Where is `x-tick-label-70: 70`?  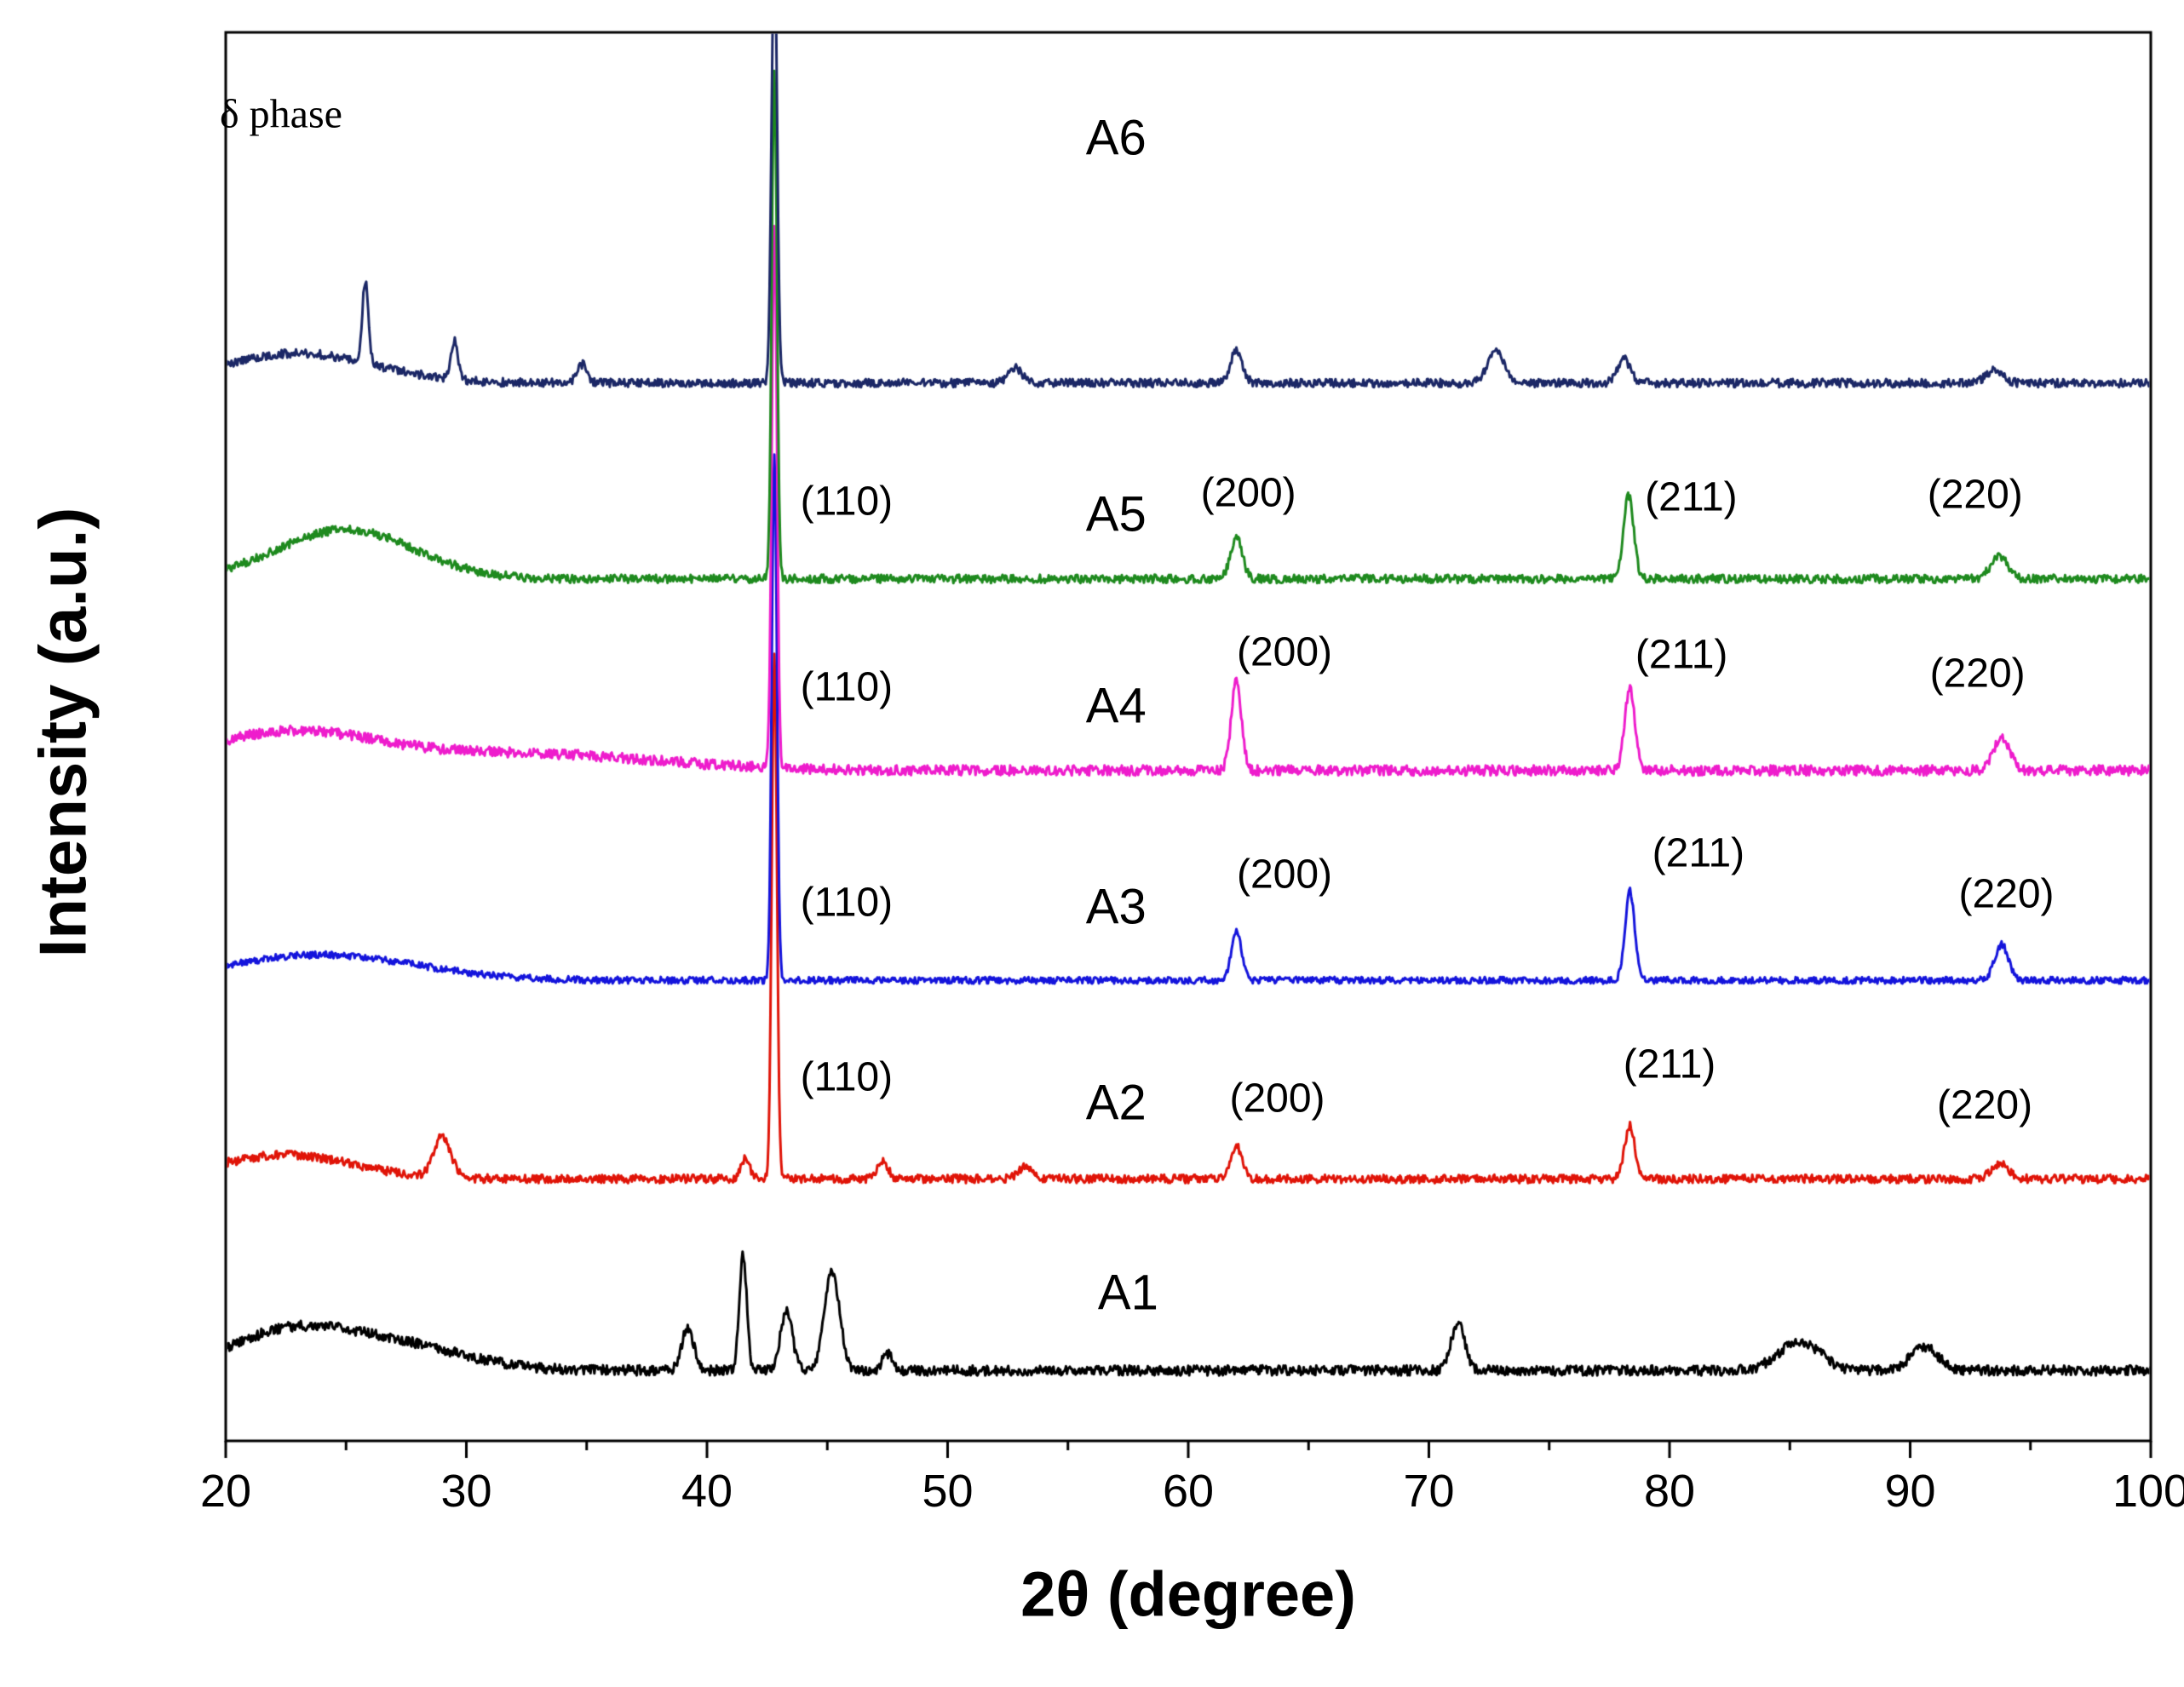
x-tick-label-70: 70 is located at coordinates (1429, 1491).